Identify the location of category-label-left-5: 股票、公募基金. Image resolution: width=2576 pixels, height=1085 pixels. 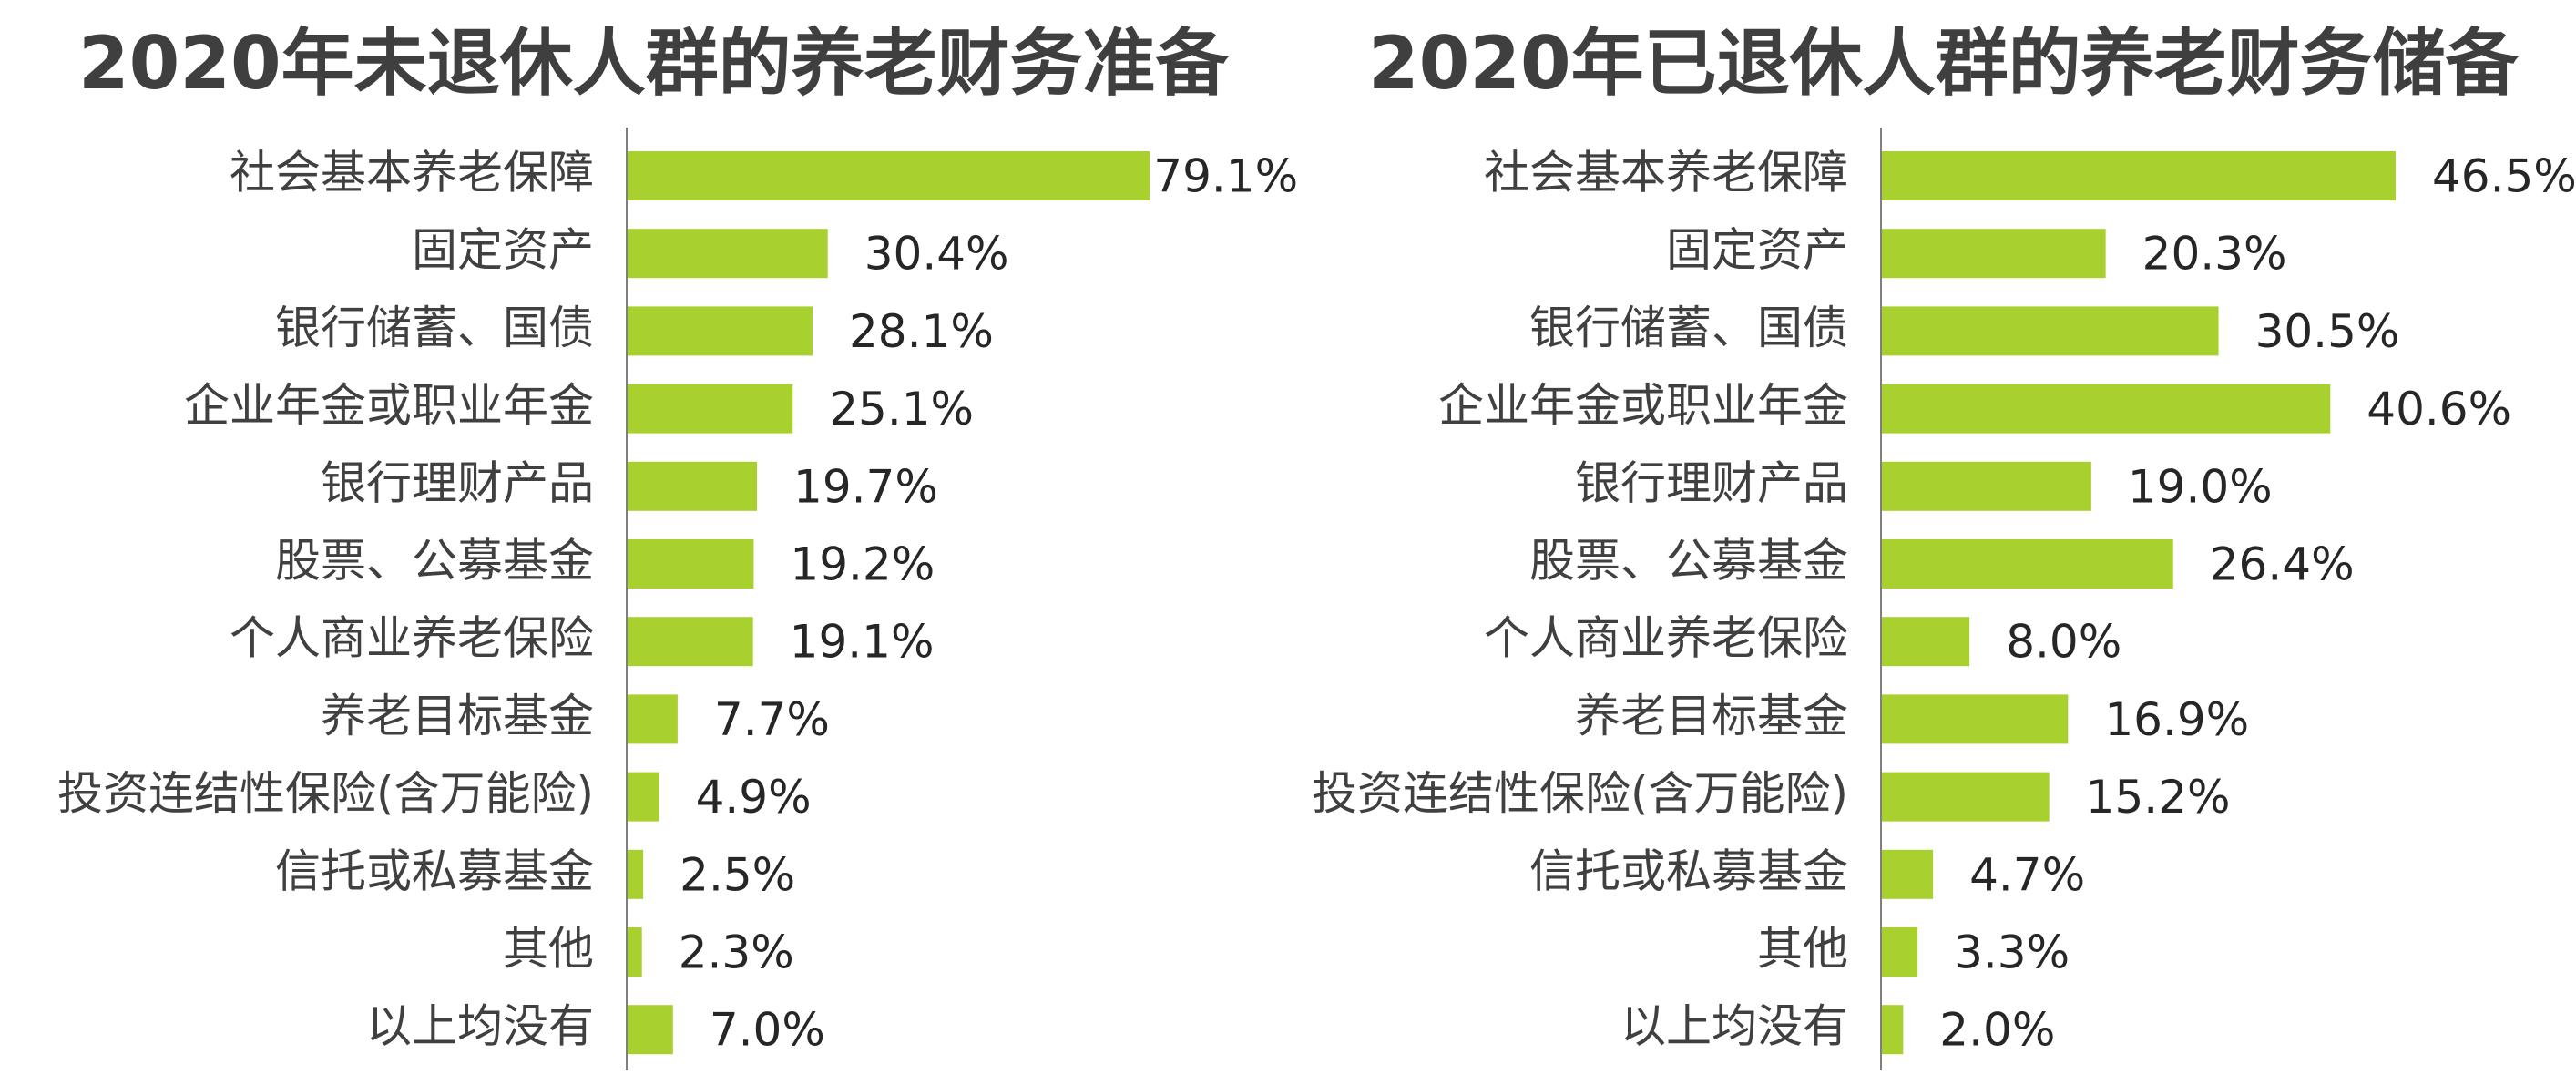
(434, 561).